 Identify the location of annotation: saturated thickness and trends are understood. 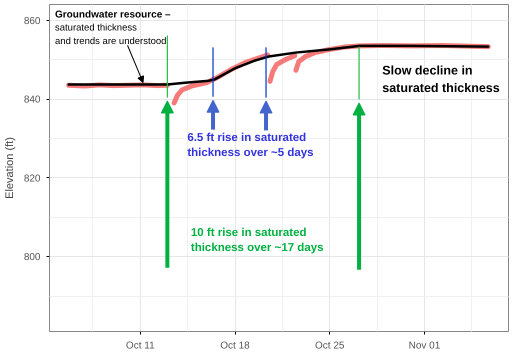
(110, 35).